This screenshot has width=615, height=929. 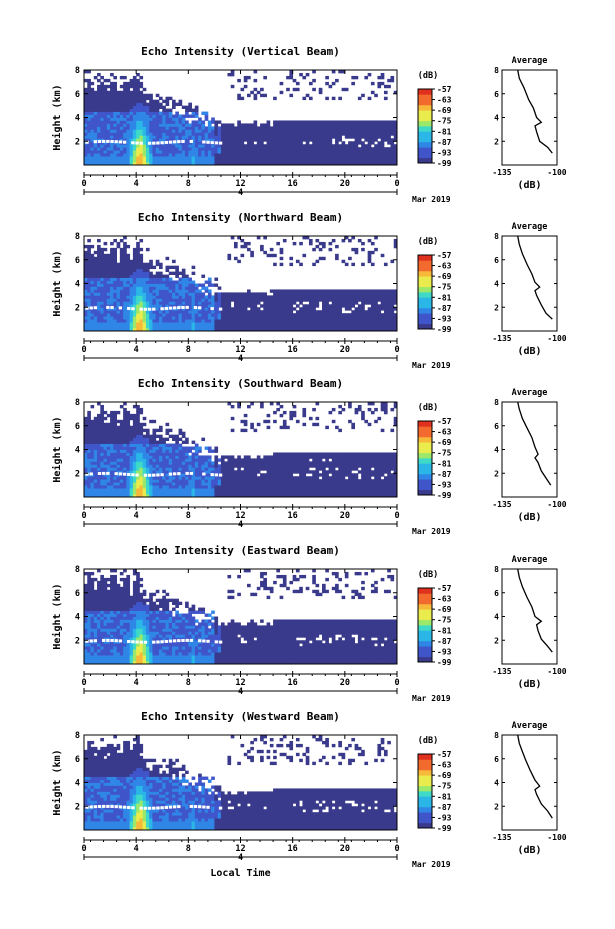 What do you see at coordinates (188, 184) in the screenshot?
I see `x-tick-label: 8` at bounding box center [188, 184].